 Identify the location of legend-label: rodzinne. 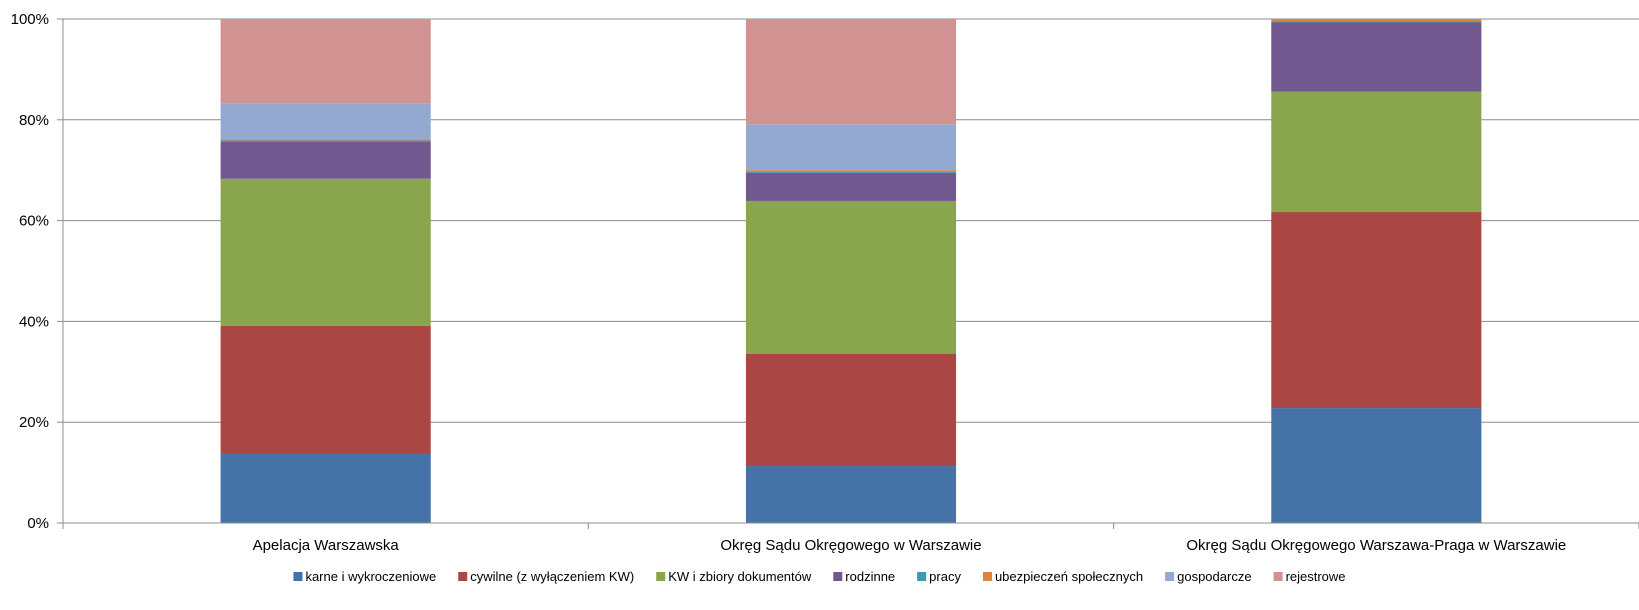
(870, 576).